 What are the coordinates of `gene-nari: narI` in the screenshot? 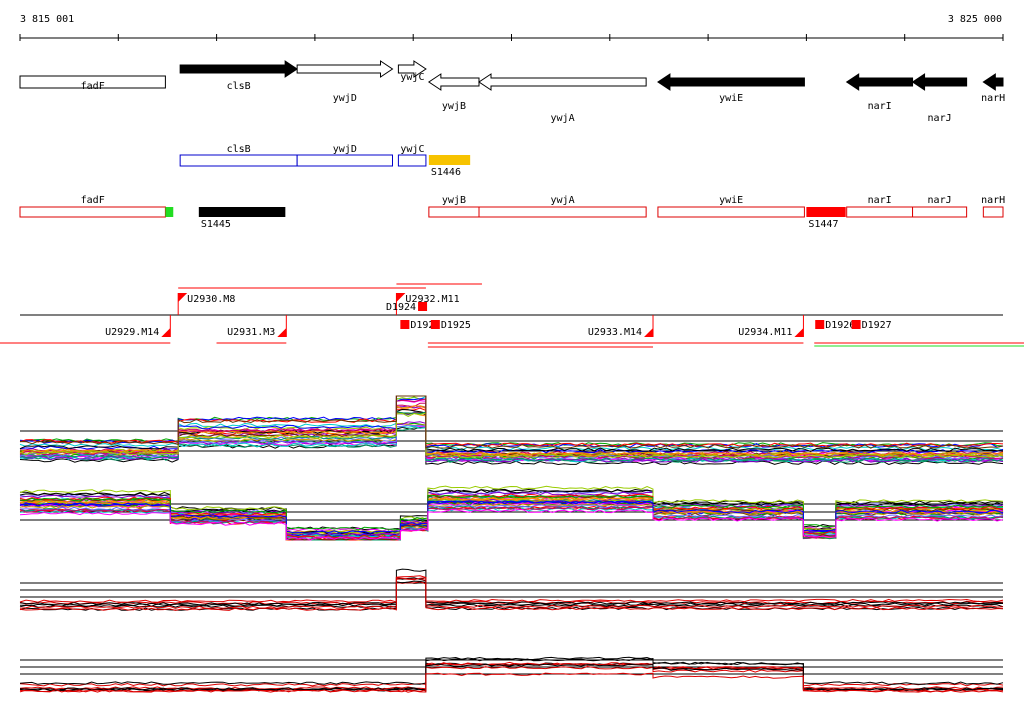 It's located at (879, 92).